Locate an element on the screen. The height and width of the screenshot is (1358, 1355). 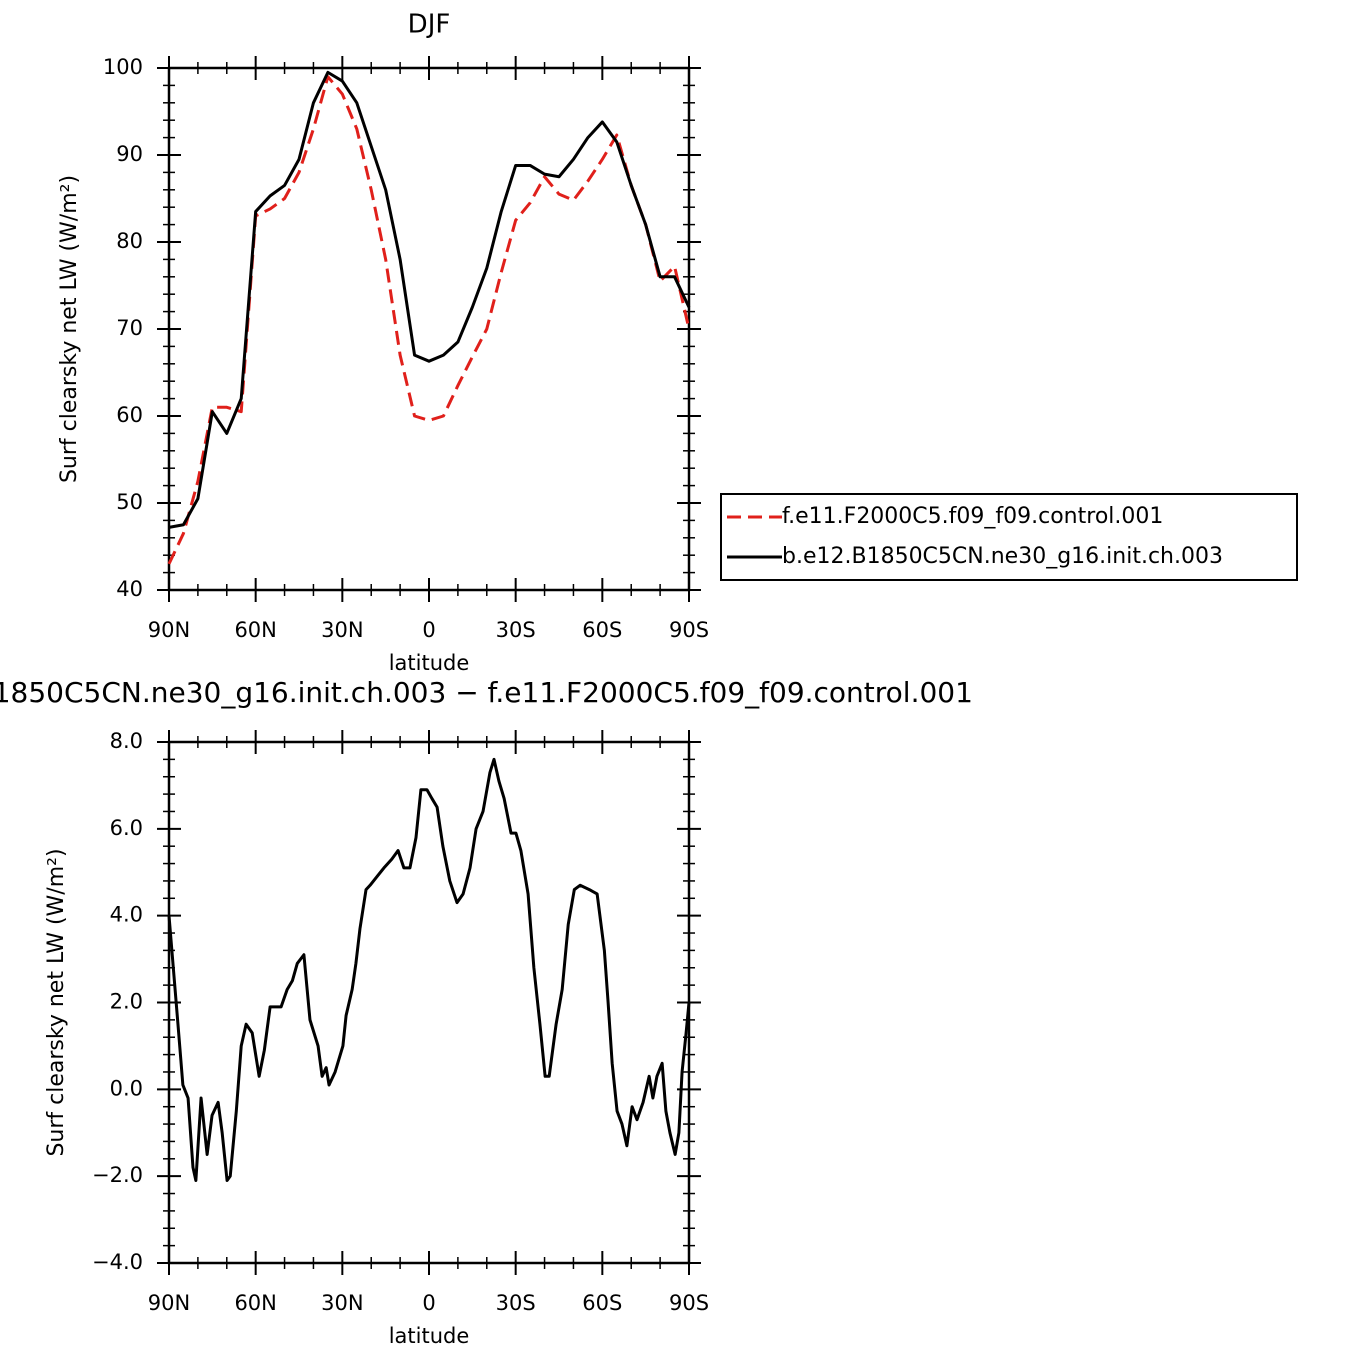
y-tick-label: 100 is located at coordinates (123, 67).